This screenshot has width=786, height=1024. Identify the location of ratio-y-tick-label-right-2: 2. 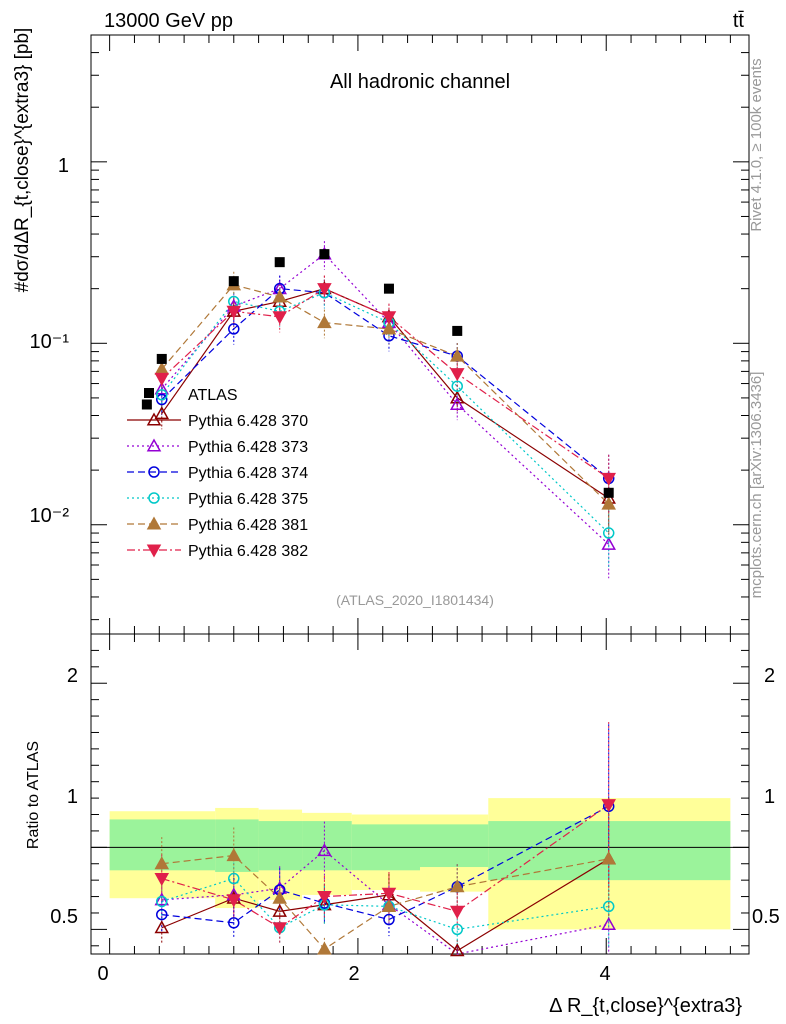
(769, 676).